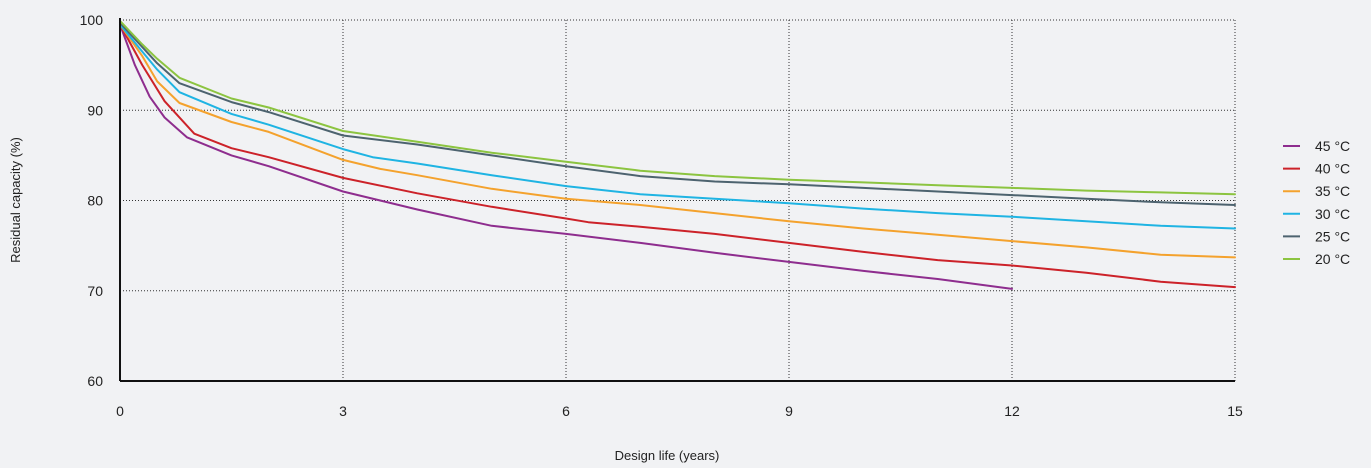 The width and height of the screenshot is (1371, 468). What do you see at coordinates (92, 20) in the screenshot?
I see `y-tick-label: 100` at bounding box center [92, 20].